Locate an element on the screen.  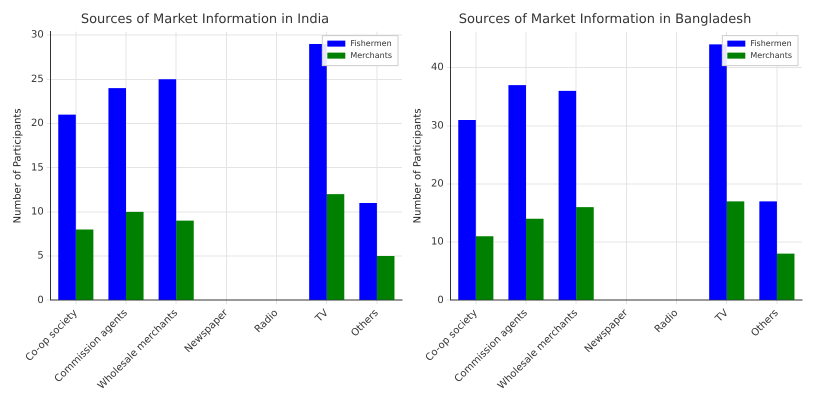
y-tick-label: 15 is located at coordinates (37, 168).